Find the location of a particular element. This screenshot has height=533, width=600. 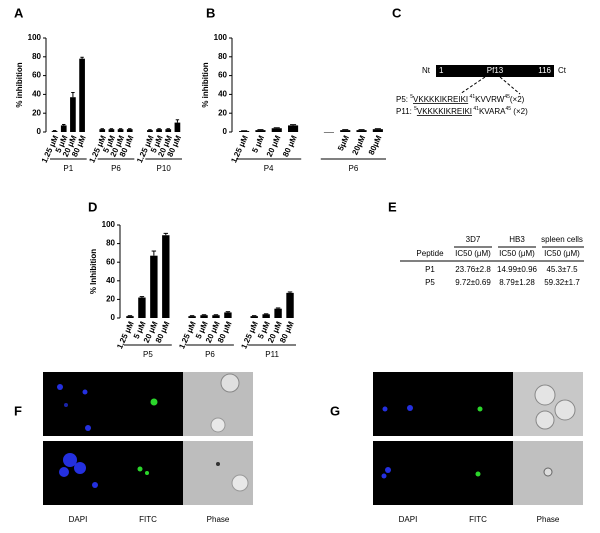

panel-label: D is located at coordinates (92, 206).